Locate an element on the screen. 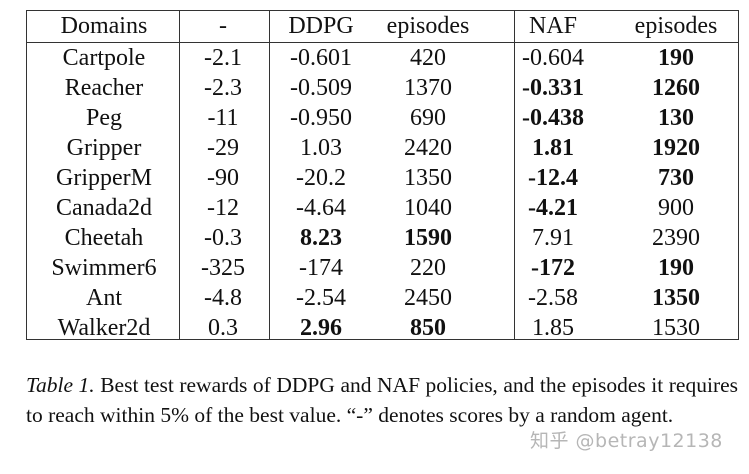 The height and width of the screenshot is (474, 749). header-ddpg: DDPG is located at coordinates (321, 26).